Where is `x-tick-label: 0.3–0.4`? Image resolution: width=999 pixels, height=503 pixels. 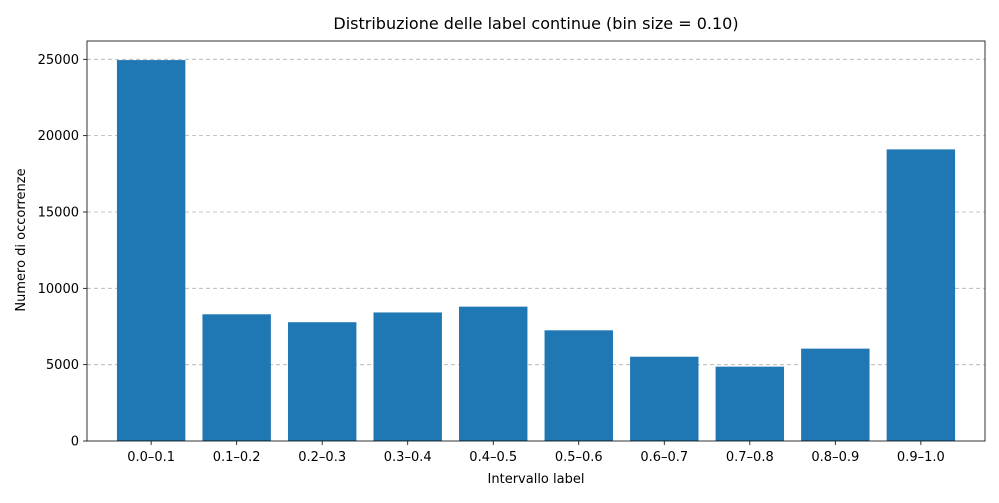
x-tick-label: 0.3–0.4 is located at coordinates (408, 457).